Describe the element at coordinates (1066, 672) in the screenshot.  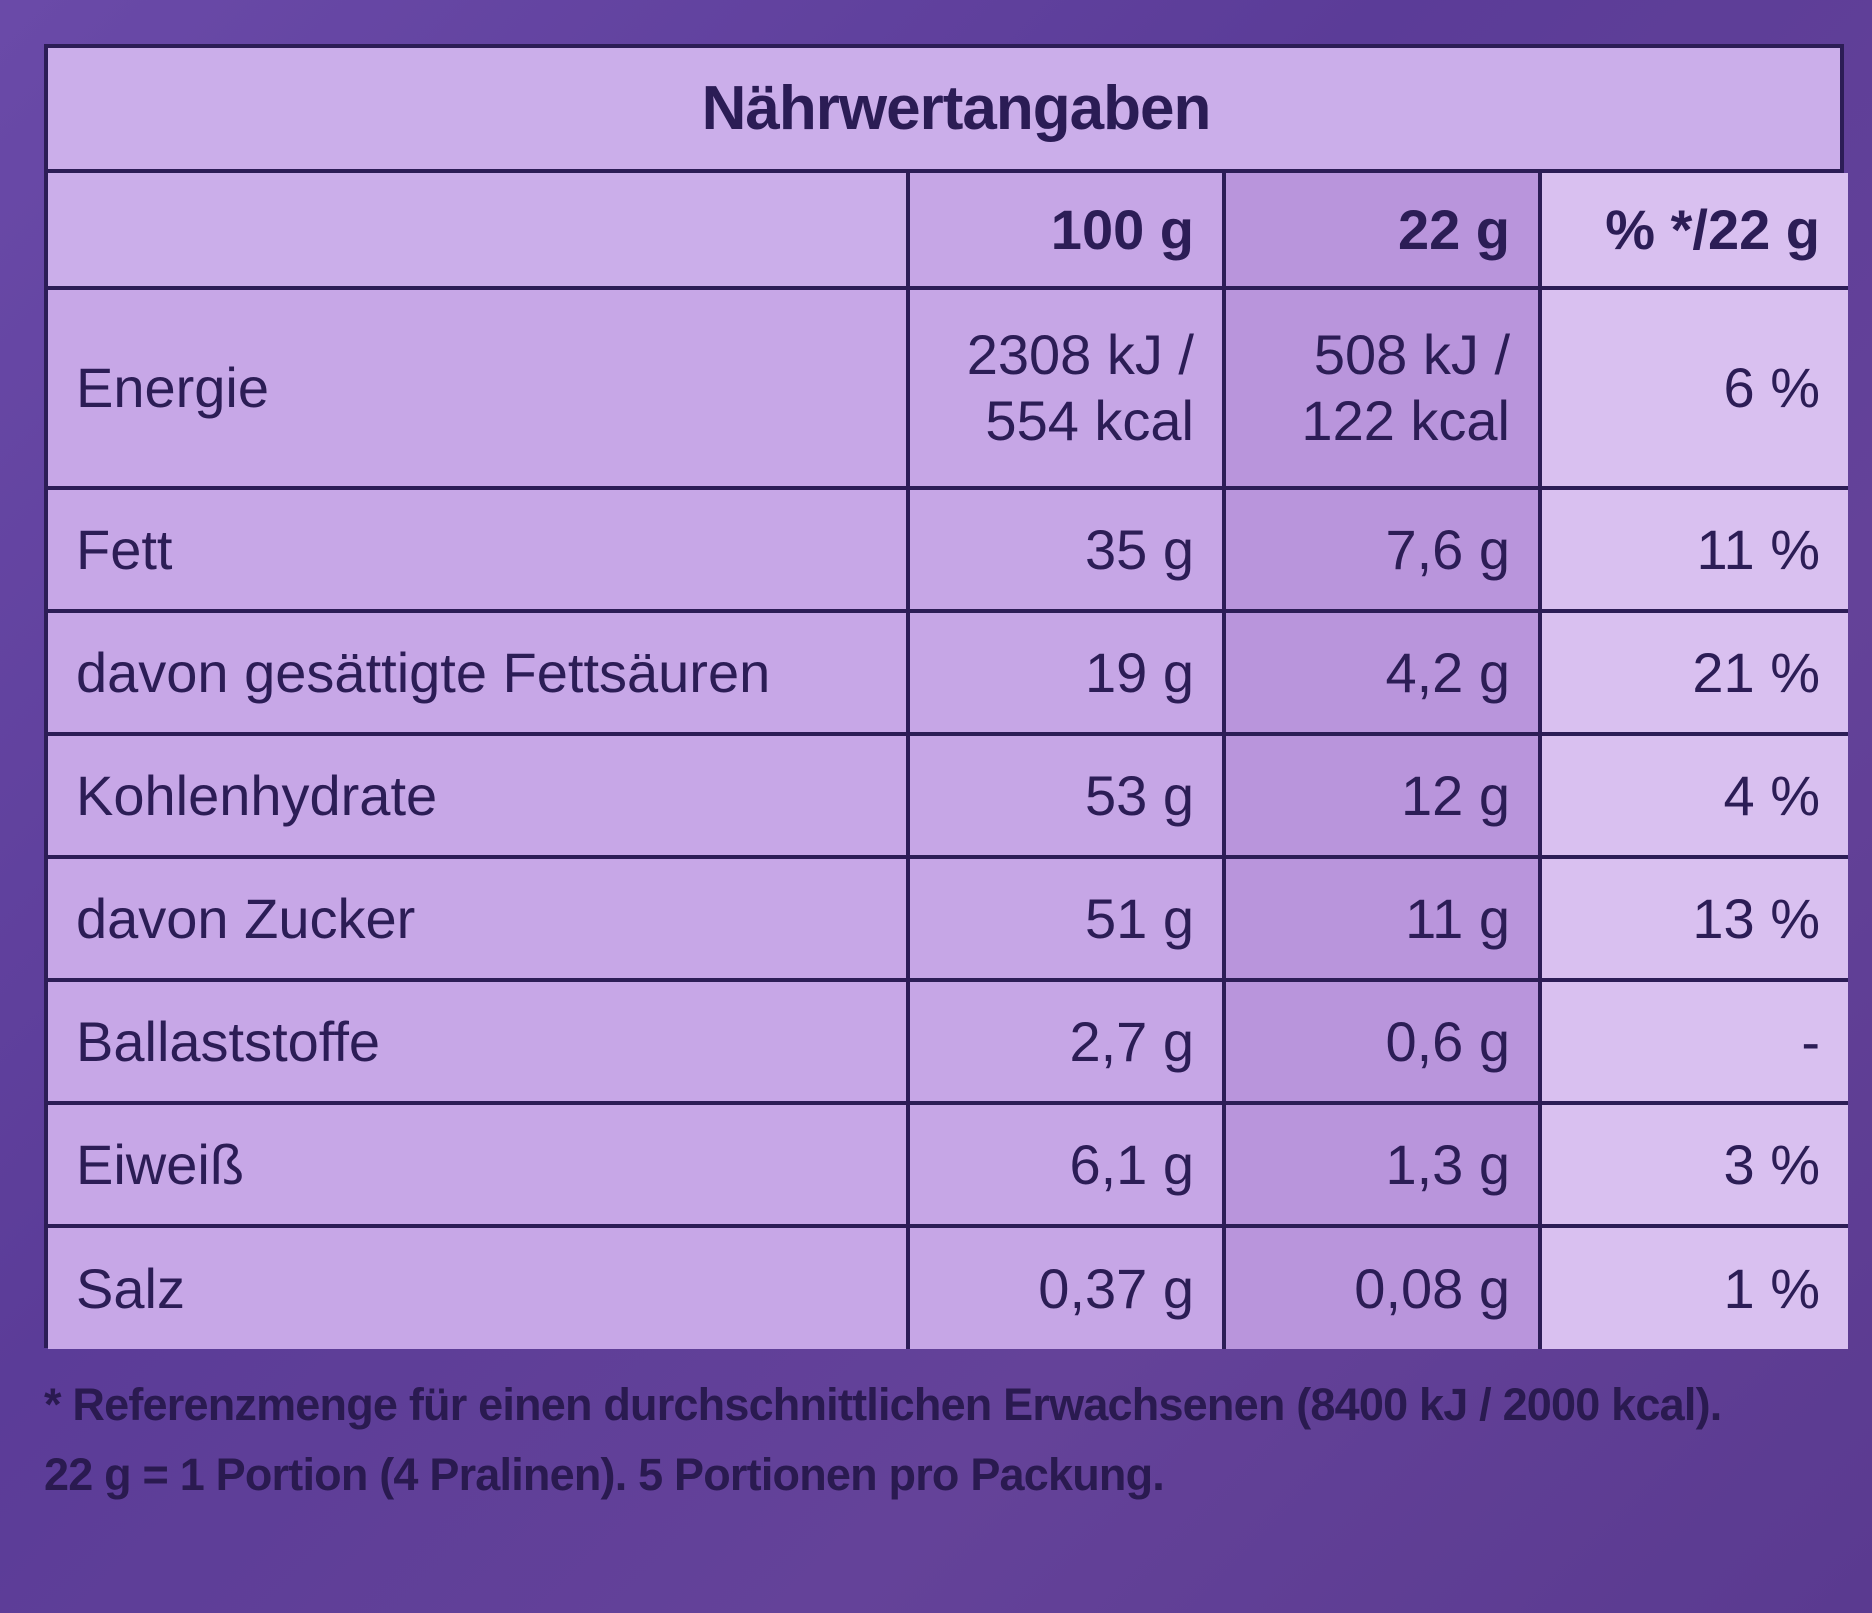
I see `value-per-100g: 19 g` at that location.